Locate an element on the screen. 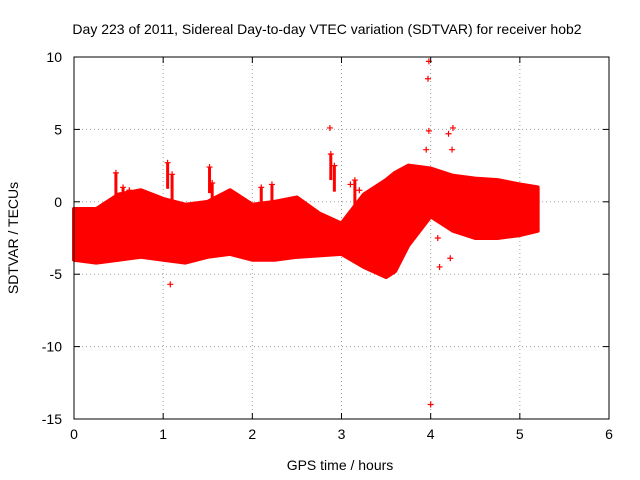  x-axis-label: GPS time / hours is located at coordinates (340, 465).